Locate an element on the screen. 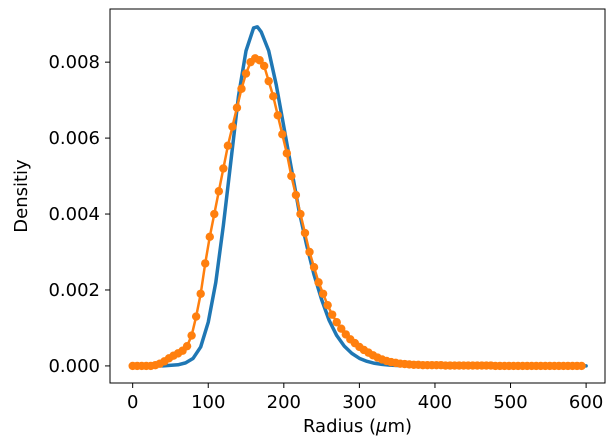  x-tick-label: 600 is located at coordinates (586, 402).